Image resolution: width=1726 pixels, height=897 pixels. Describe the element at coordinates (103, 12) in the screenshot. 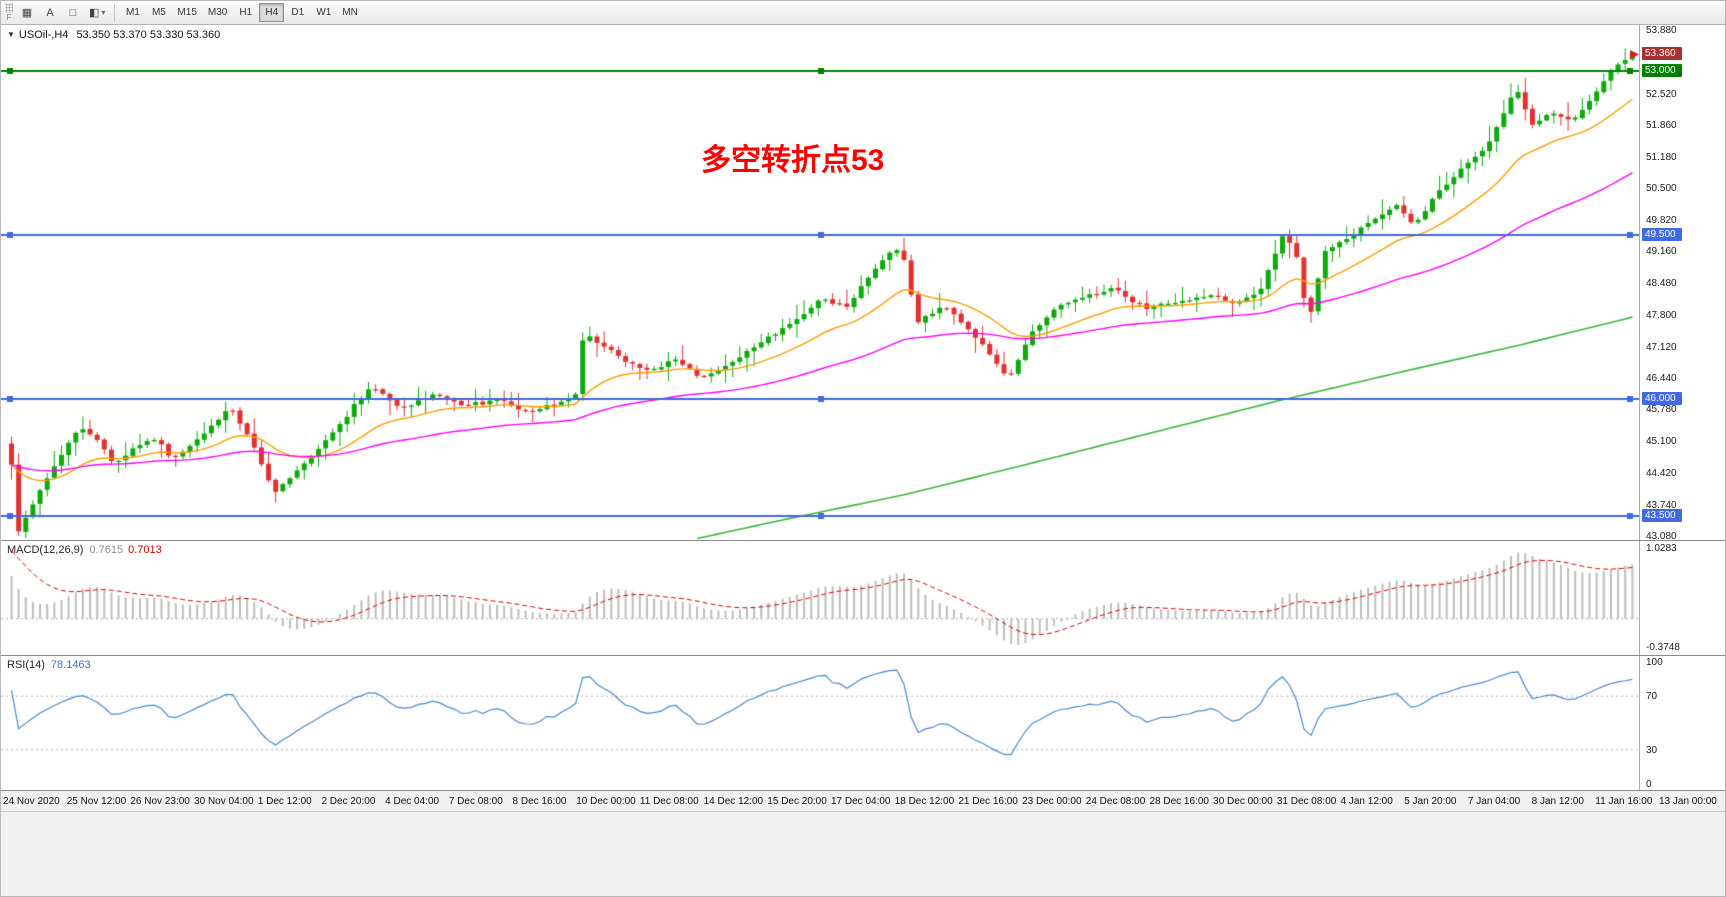

I see `caret-down-icon: ▾` at that location.